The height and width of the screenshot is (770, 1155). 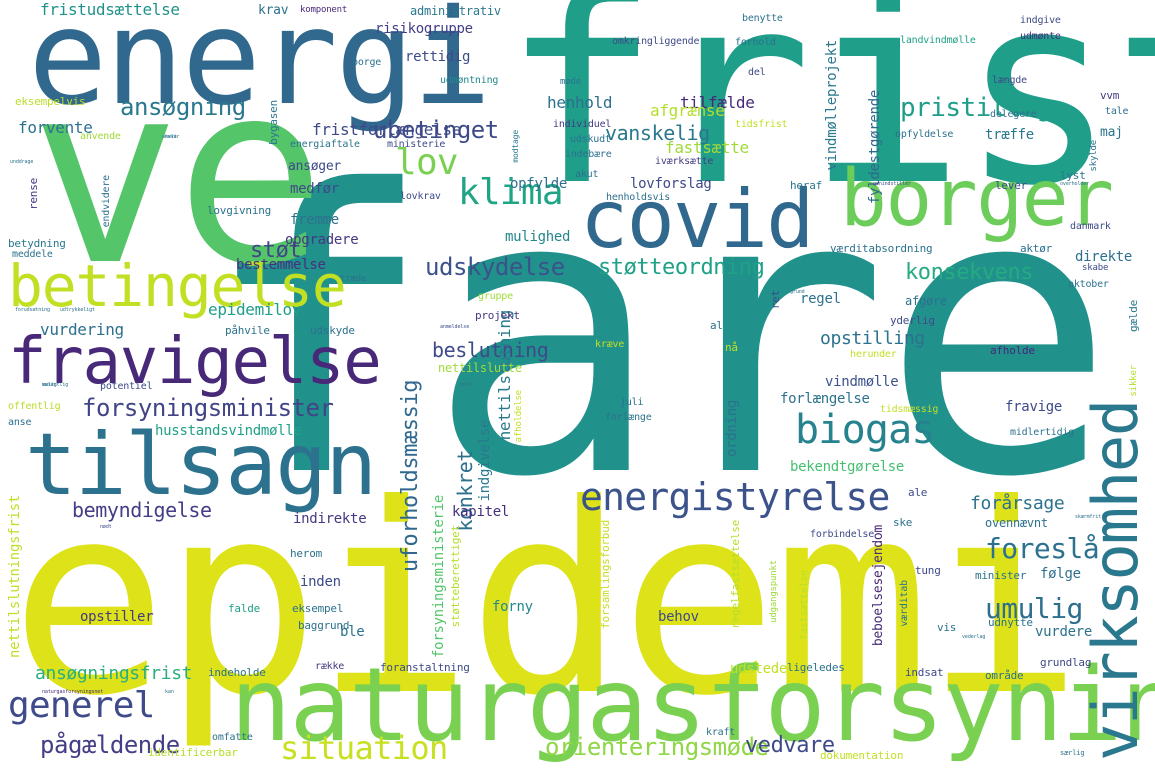 What do you see at coordinates (332, 330) in the screenshot?
I see `word-udskyde: udskyde` at bounding box center [332, 330].